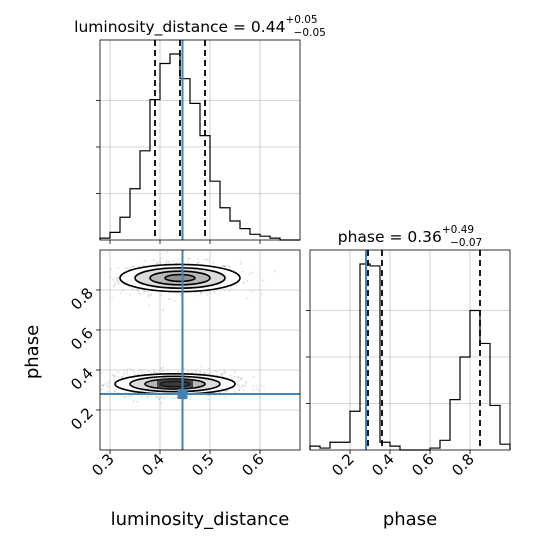 Image resolution: width=550 pixels, height=550 pixels. What do you see at coordinates (182, 394) in the screenshot?
I see `posterior-truth-marker` at bounding box center [182, 394].